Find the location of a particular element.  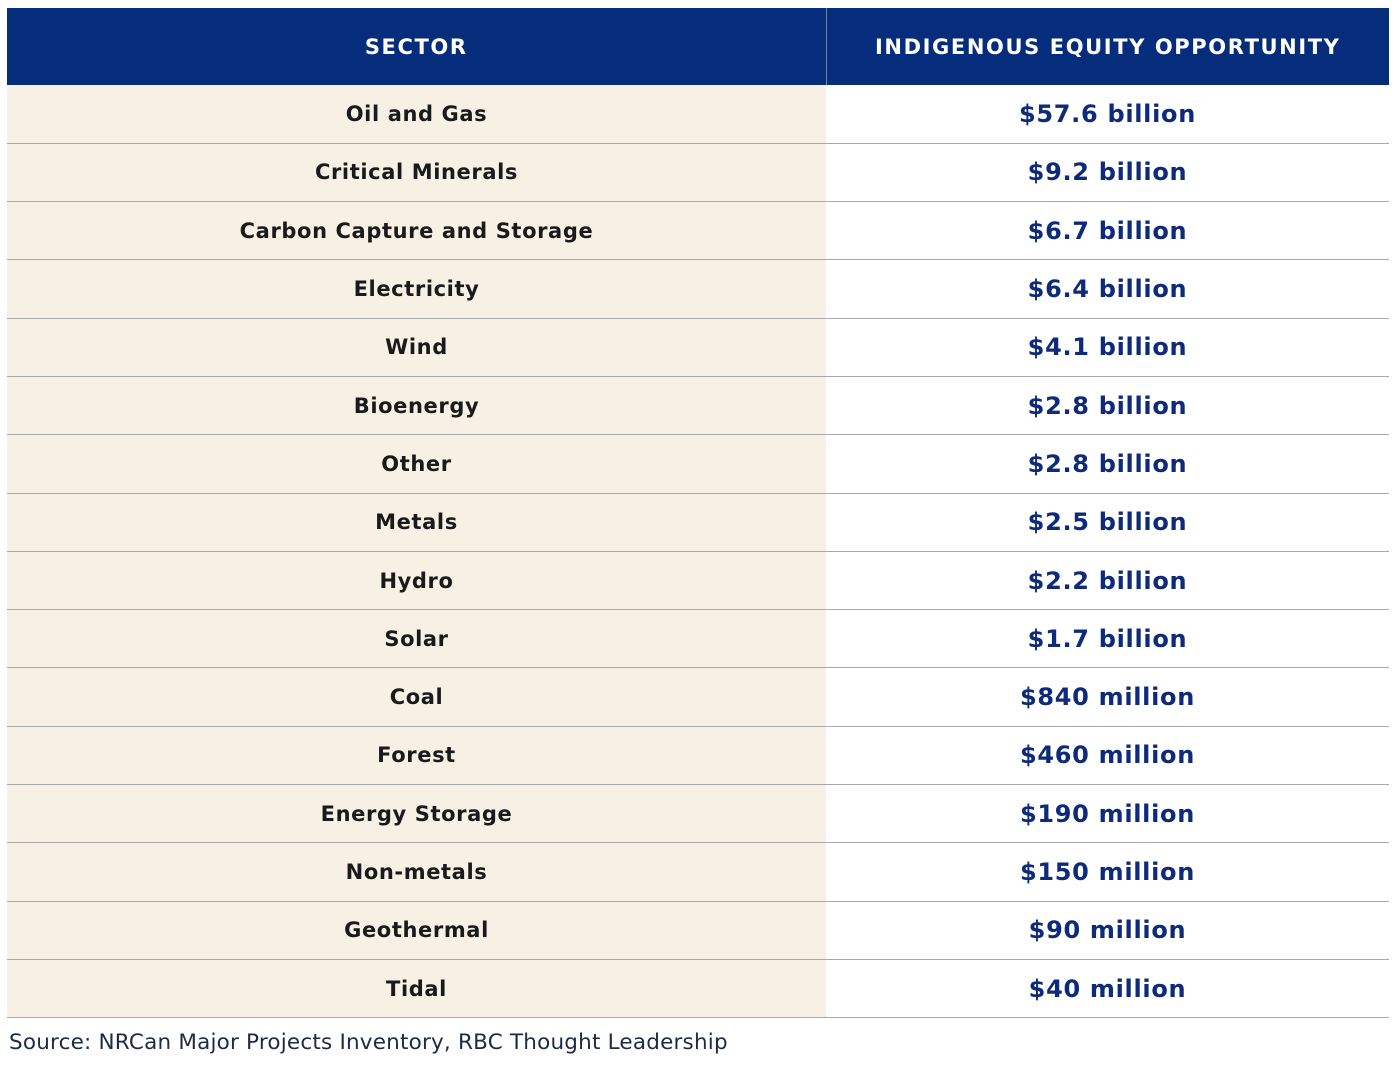

sector-cell: Solar is located at coordinates (416, 639).